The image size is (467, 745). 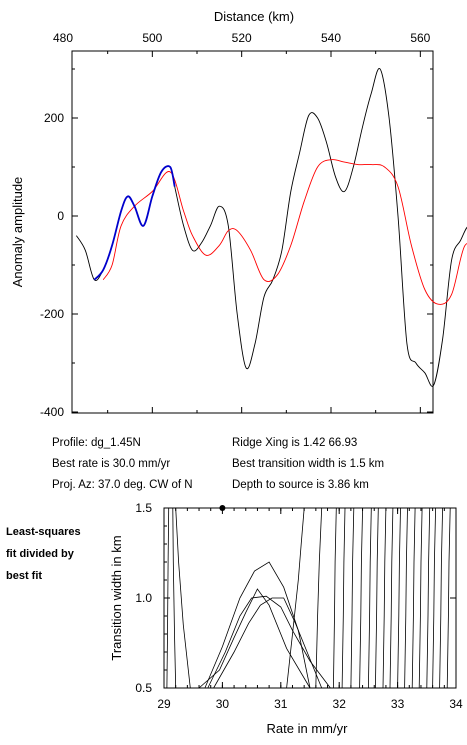 What do you see at coordinates (63, 38) in the screenshot?
I see `x-tick-label: 480` at bounding box center [63, 38].